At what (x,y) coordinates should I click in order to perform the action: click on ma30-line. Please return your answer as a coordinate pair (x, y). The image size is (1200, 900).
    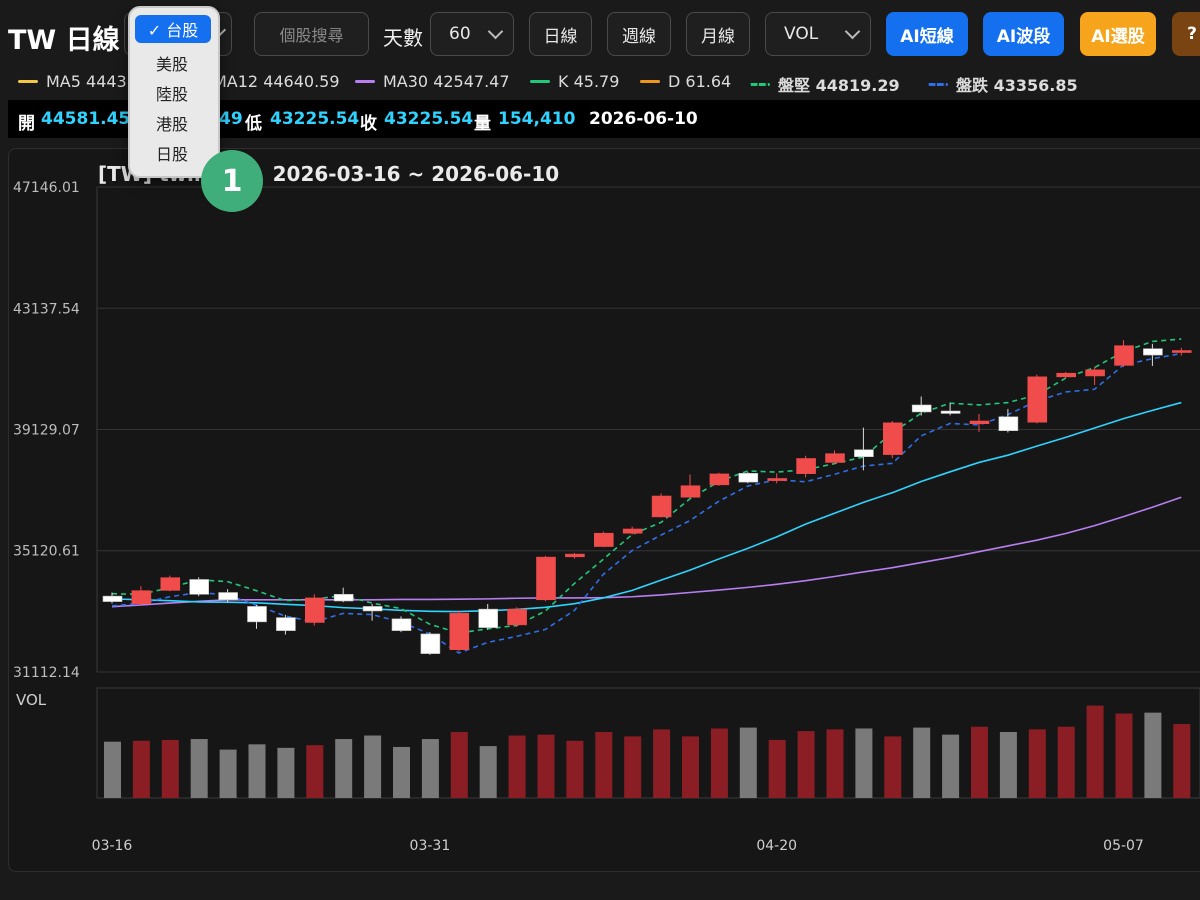
    Looking at the image, I should click on (646, 552).